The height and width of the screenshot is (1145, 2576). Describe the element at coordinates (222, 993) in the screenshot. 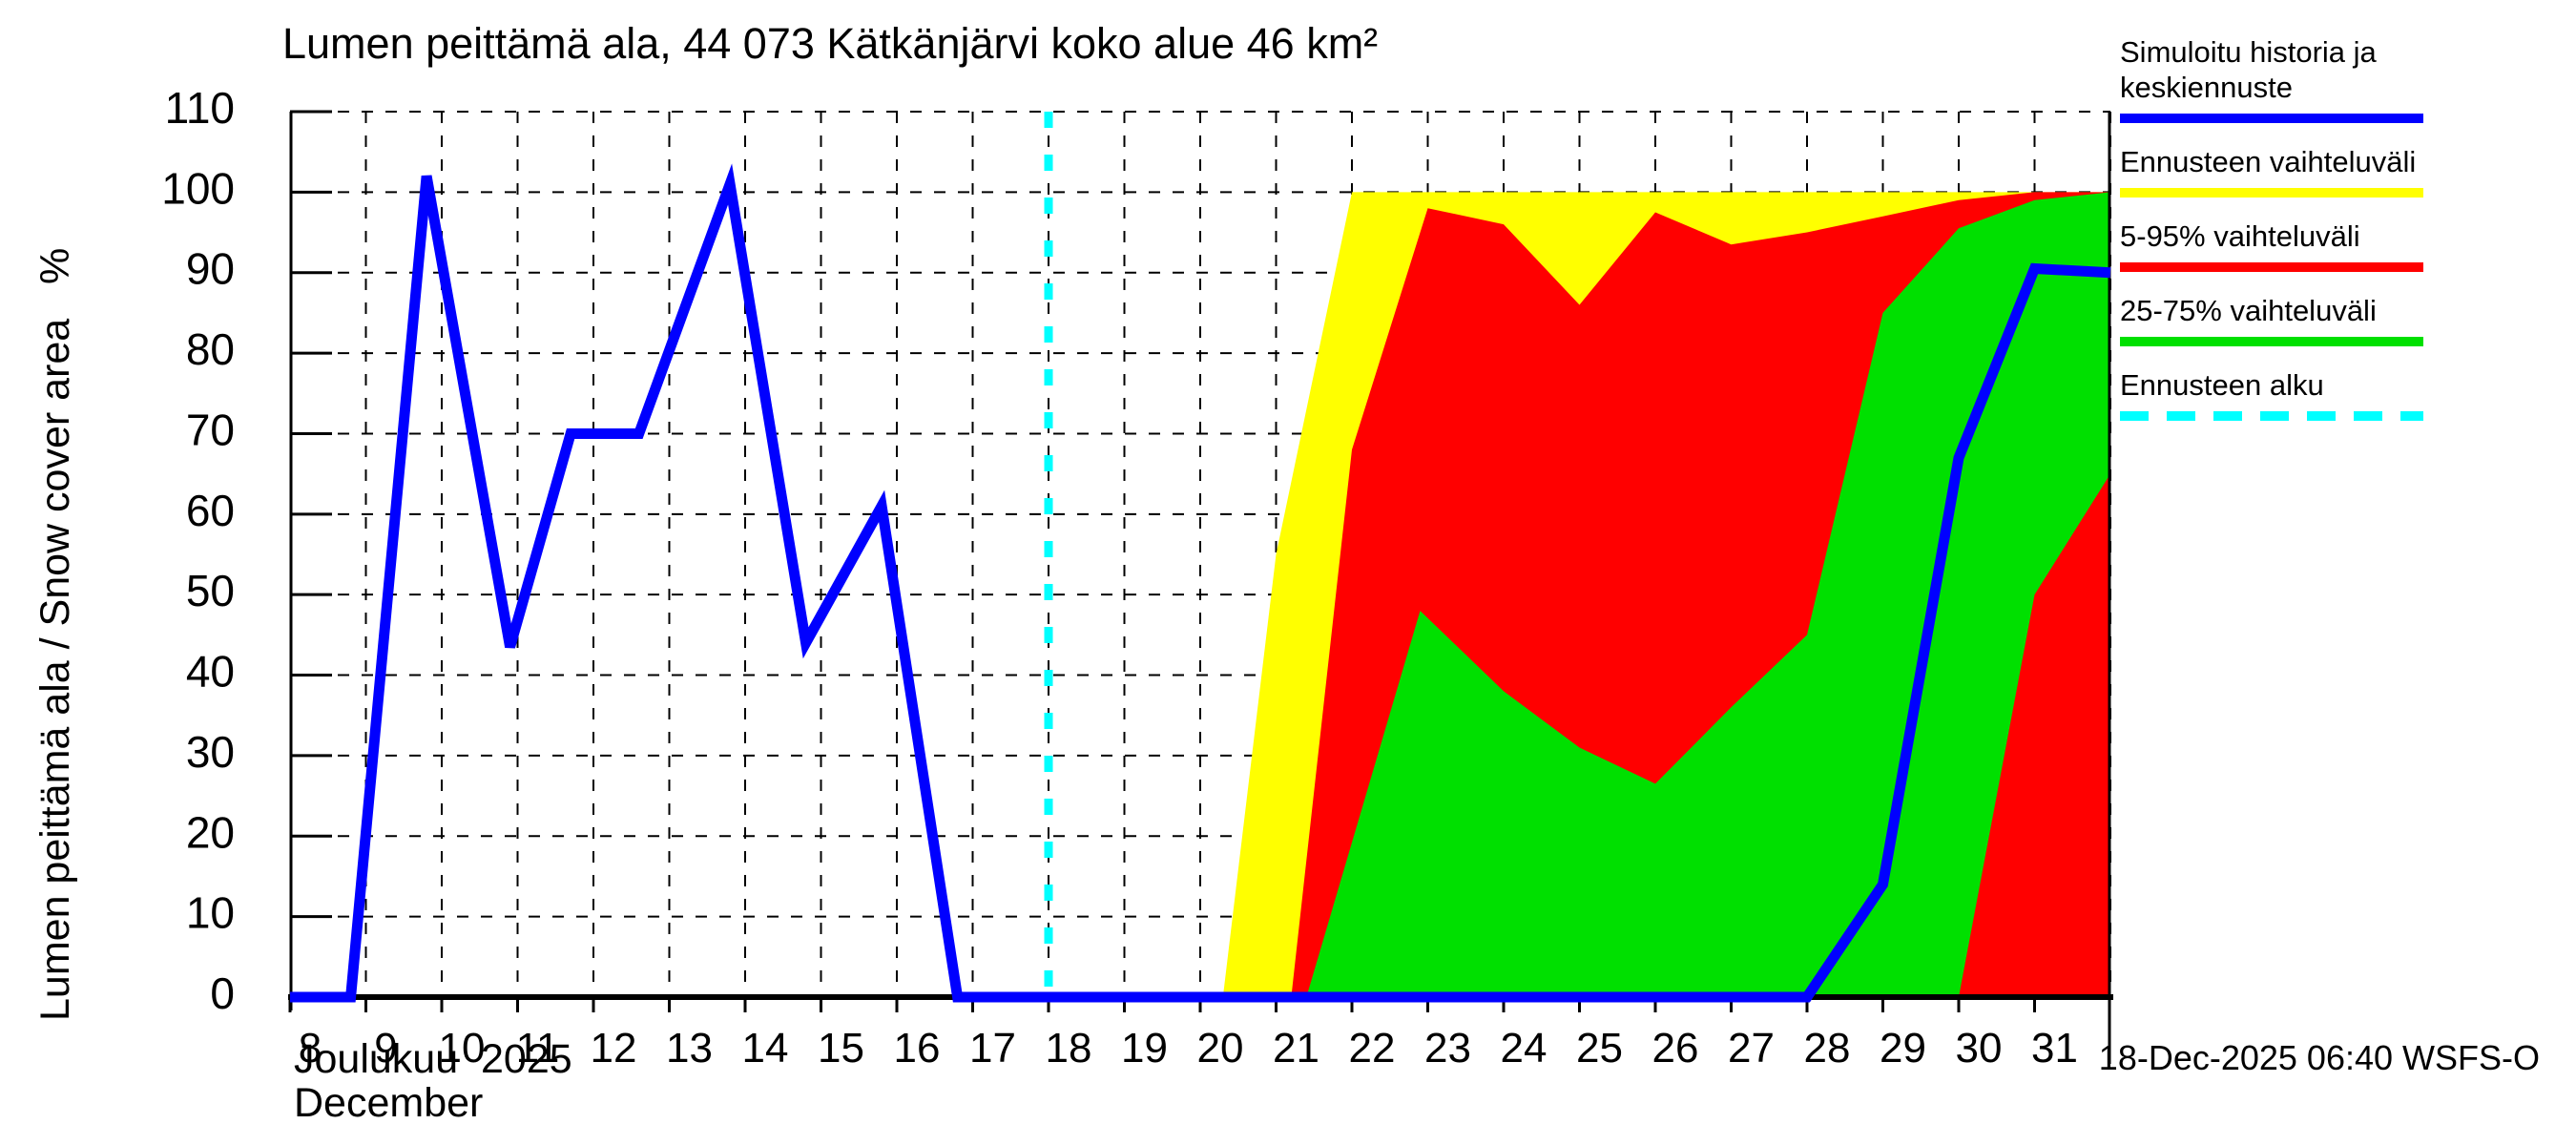

I see `y-tick-label: 0` at that location.